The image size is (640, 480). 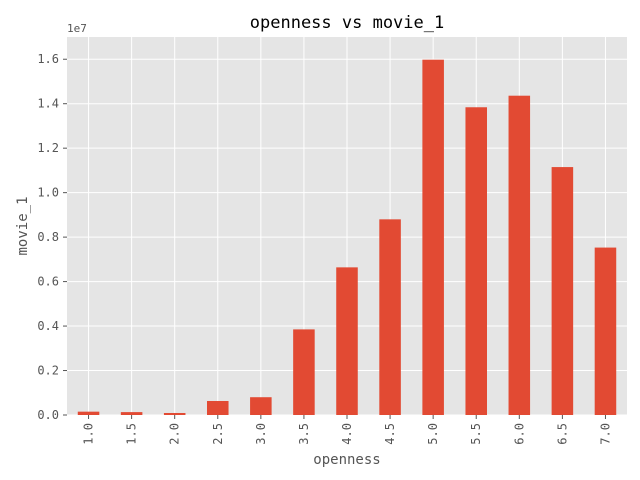 What do you see at coordinates (605, 331) in the screenshot?
I see `bar-7.0` at bounding box center [605, 331].